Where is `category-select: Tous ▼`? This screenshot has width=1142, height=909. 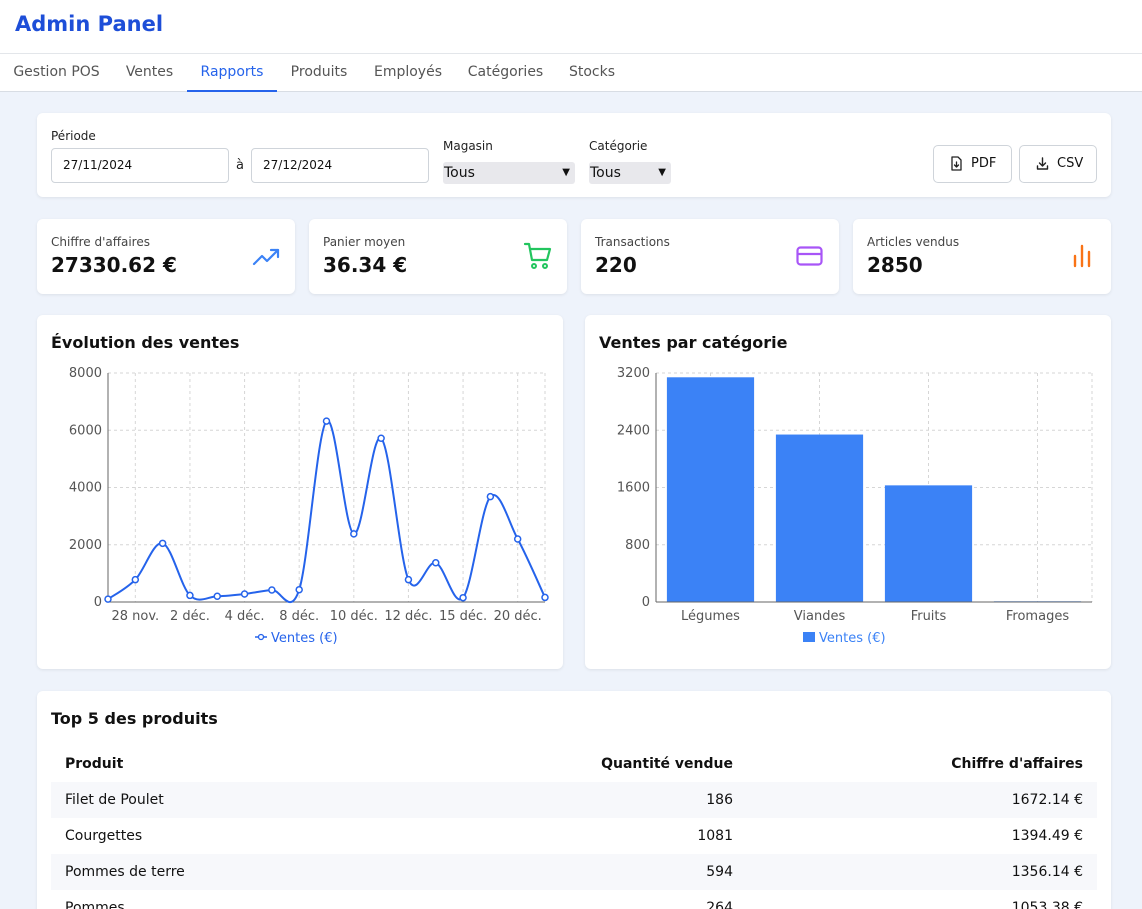
category-select: Tous ▼ is located at coordinates (630, 173).